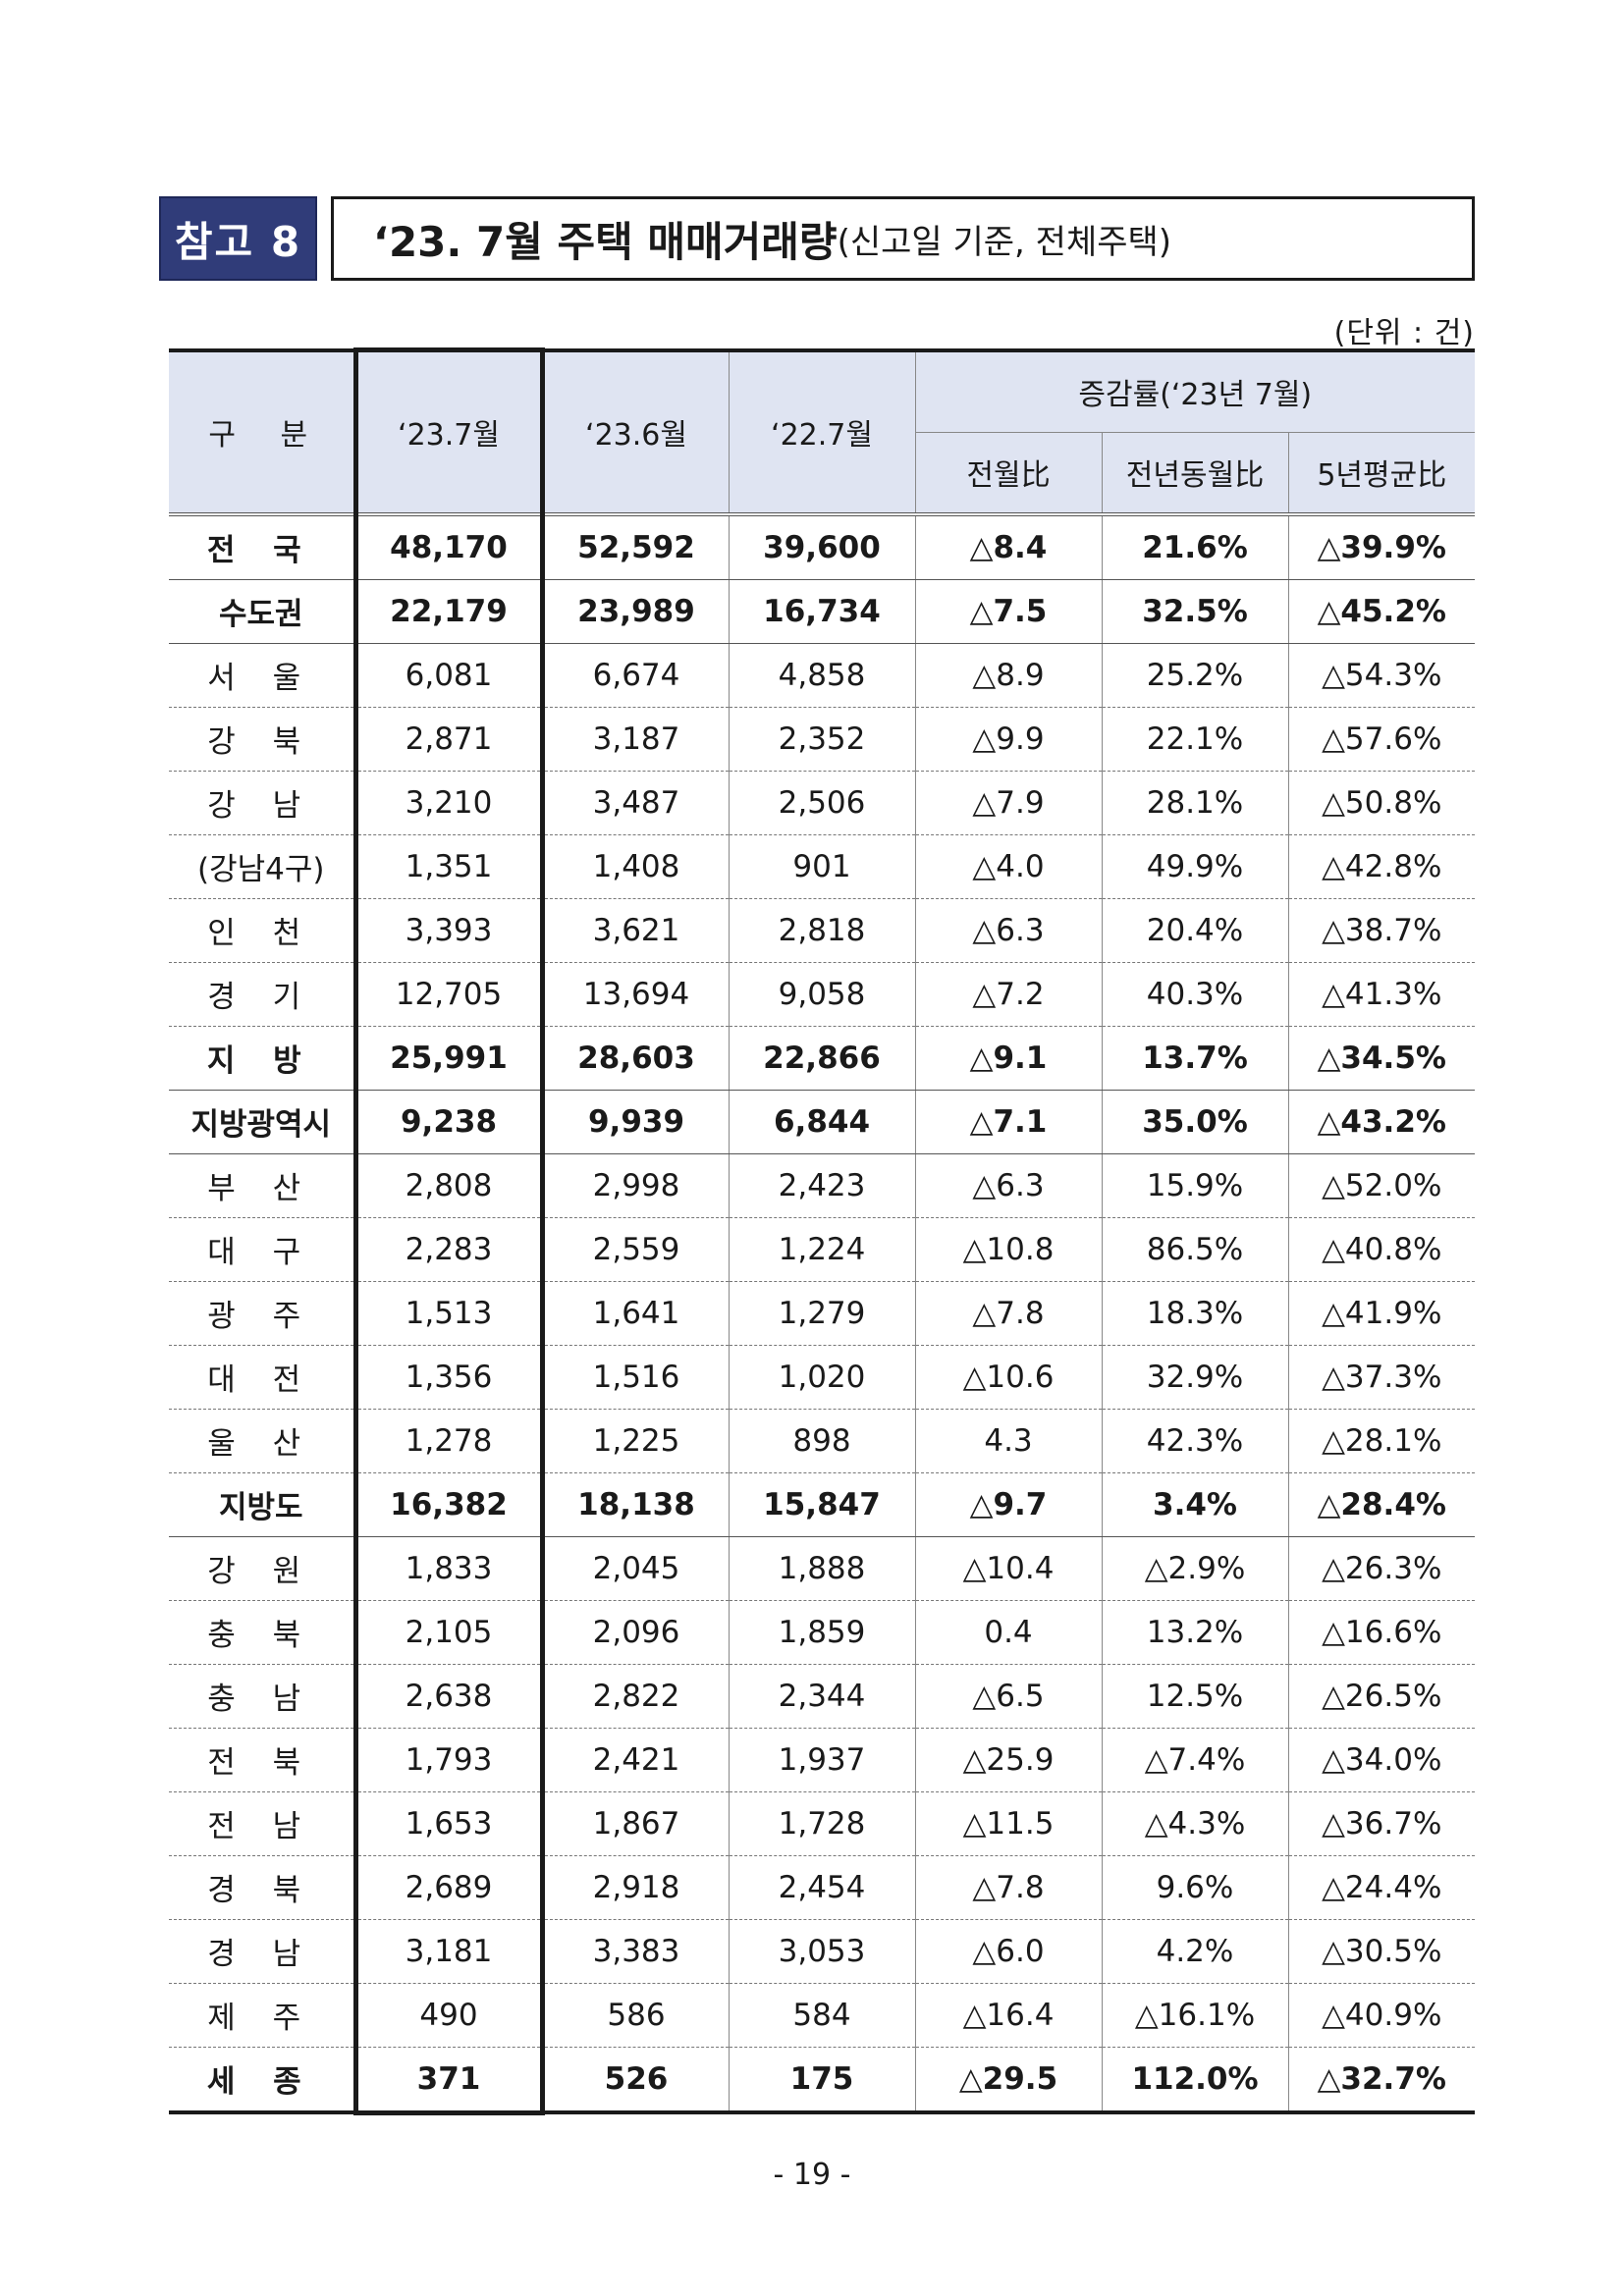  What do you see at coordinates (262, 1951) in the screenshot?
I see `region-cell: 경 남` at bounding box center [262, 1951].